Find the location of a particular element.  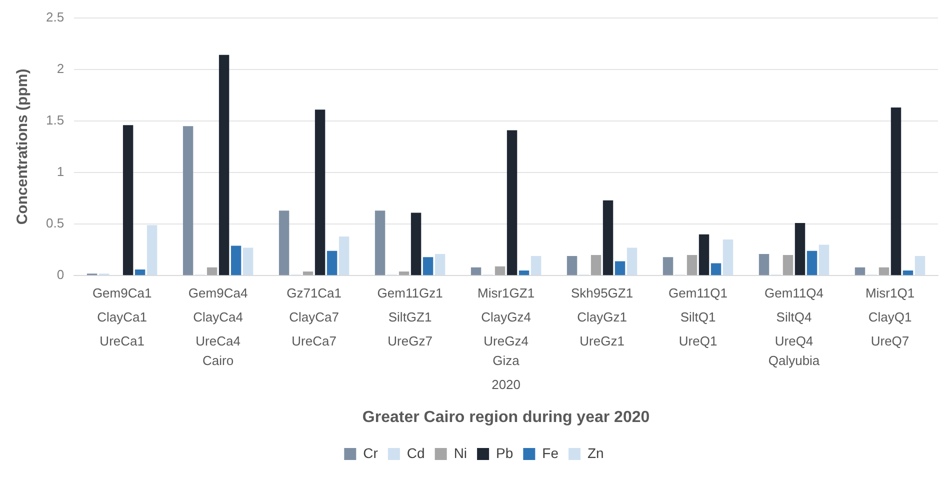

x-tick-label: Misr1Q1 ClayQ1 UreQ7 is located at coordinates (890, 316).